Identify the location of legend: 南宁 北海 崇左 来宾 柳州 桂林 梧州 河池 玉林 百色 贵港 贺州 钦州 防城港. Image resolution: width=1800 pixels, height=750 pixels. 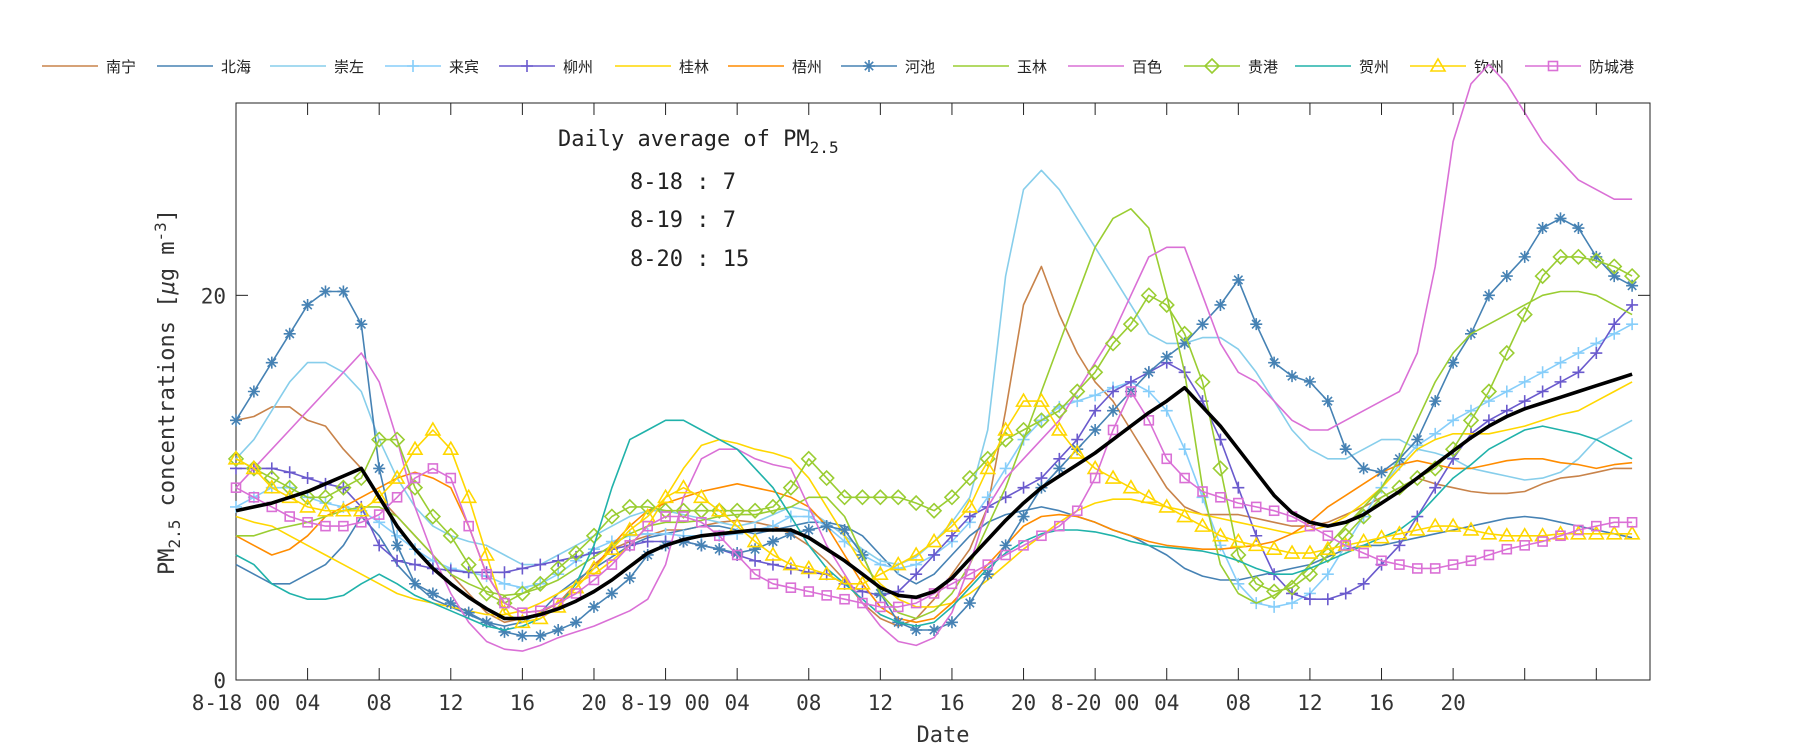
(838, 66).